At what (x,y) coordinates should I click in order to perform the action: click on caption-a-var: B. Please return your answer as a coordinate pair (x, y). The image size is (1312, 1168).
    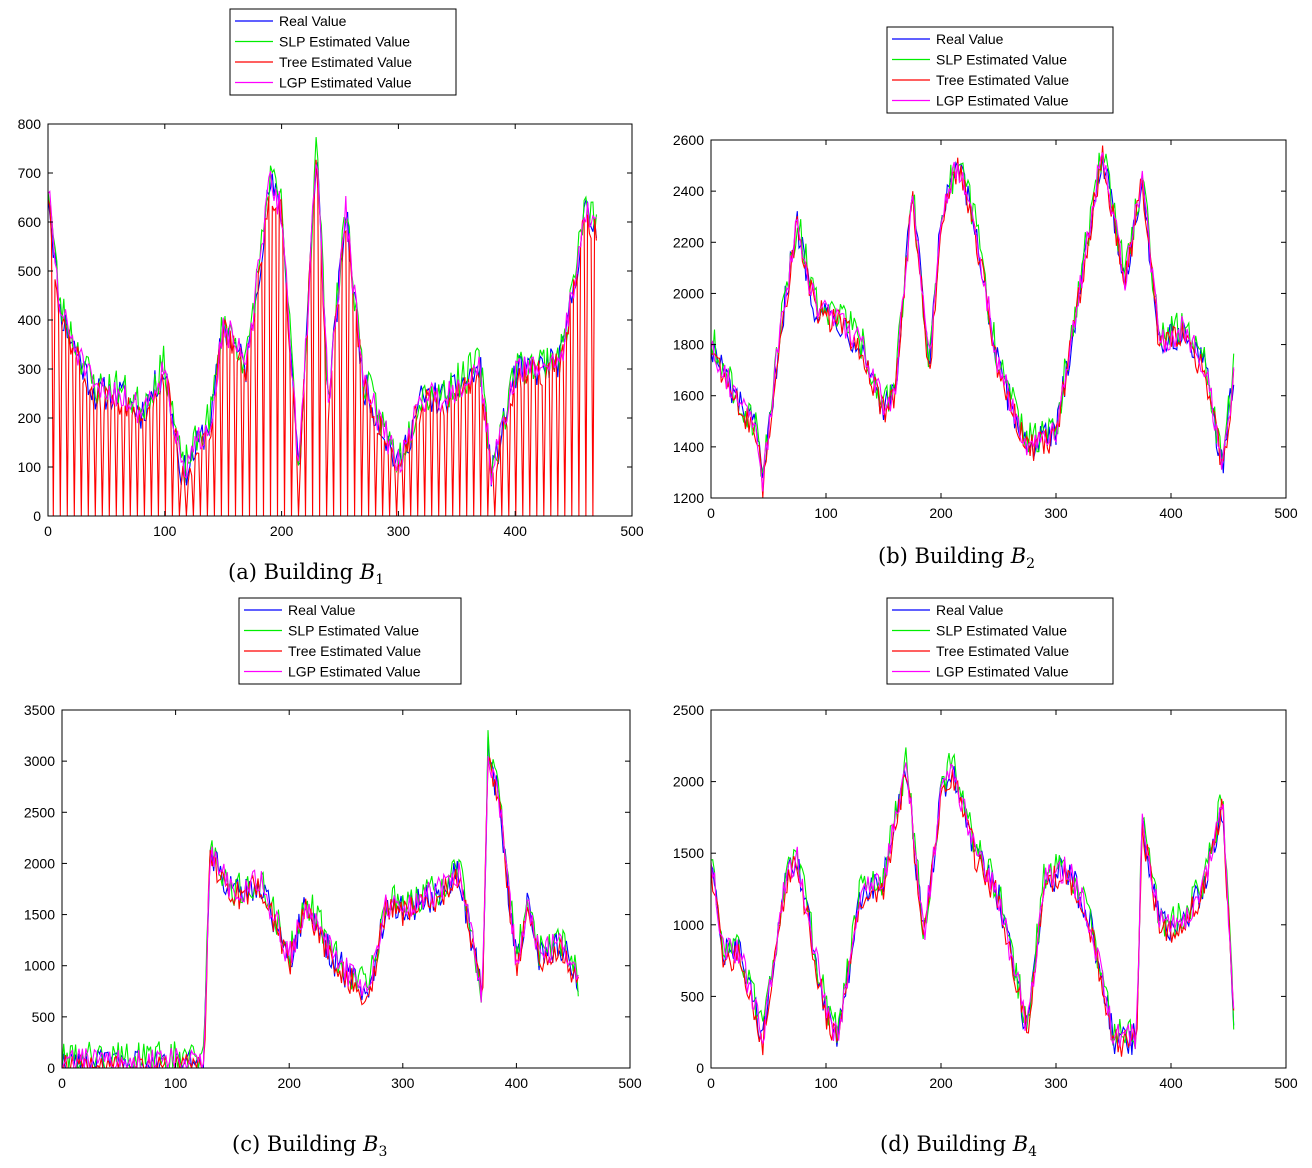
    Looking at the image, I should click on (367, 572).